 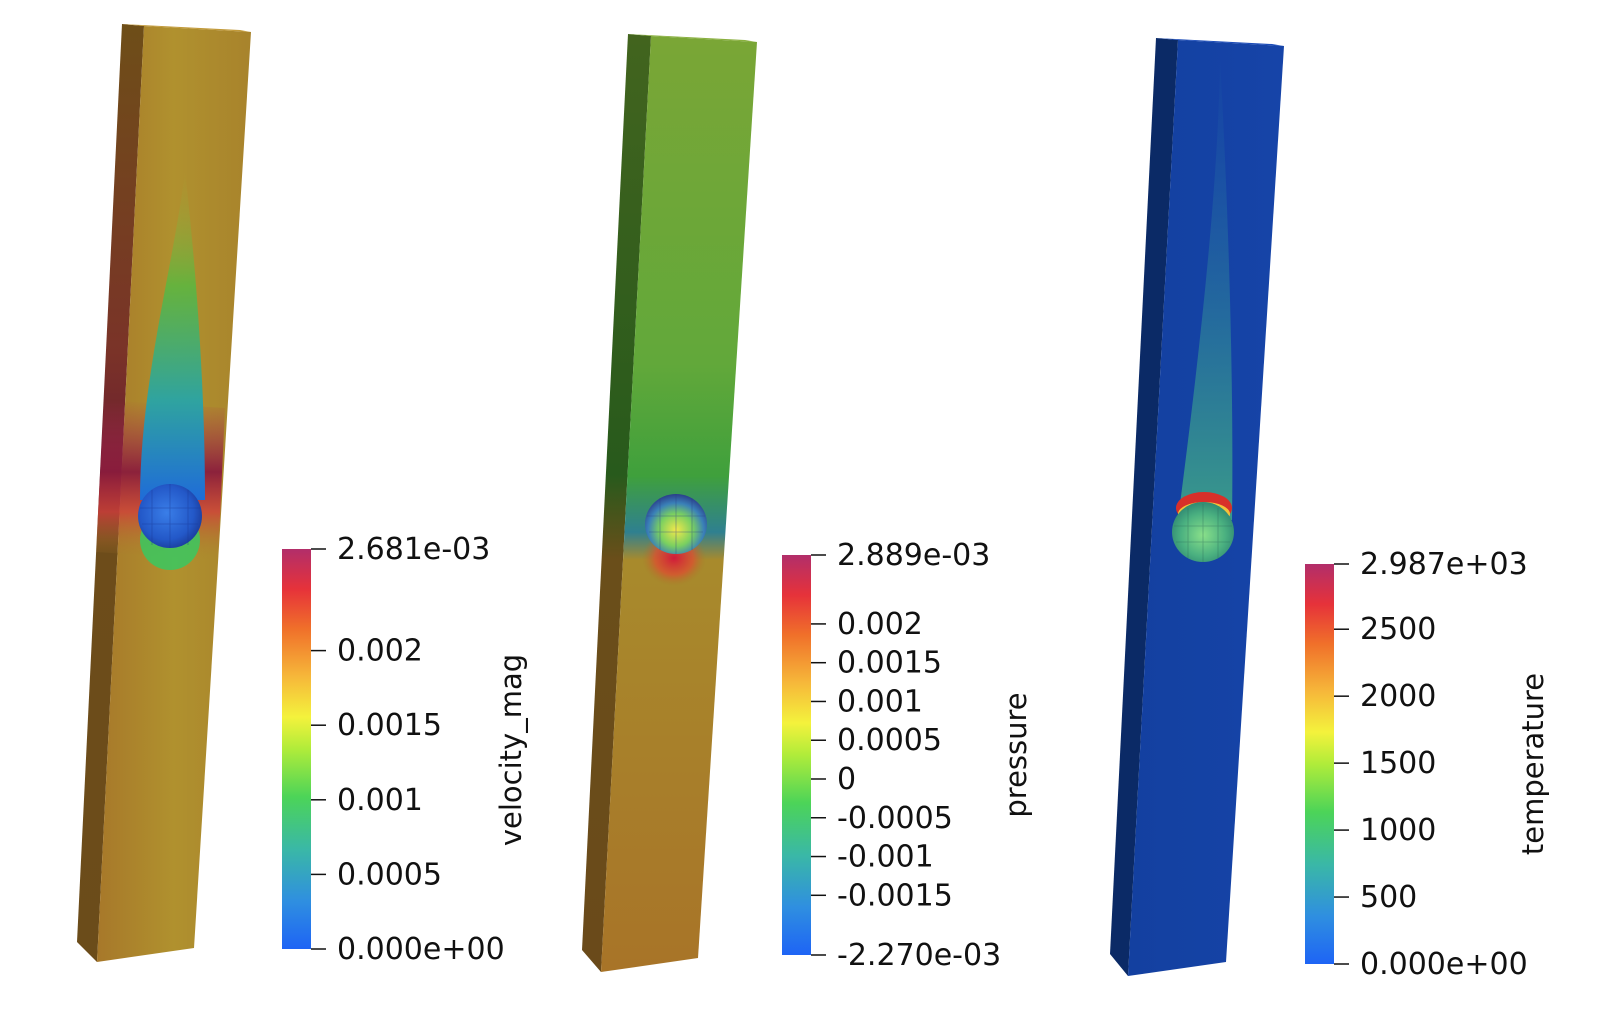 What do you see at coordinates (1398, 629) in the screenshot?
I see `temperature-tick-label: 2500` at bounding box center [1398, 629].